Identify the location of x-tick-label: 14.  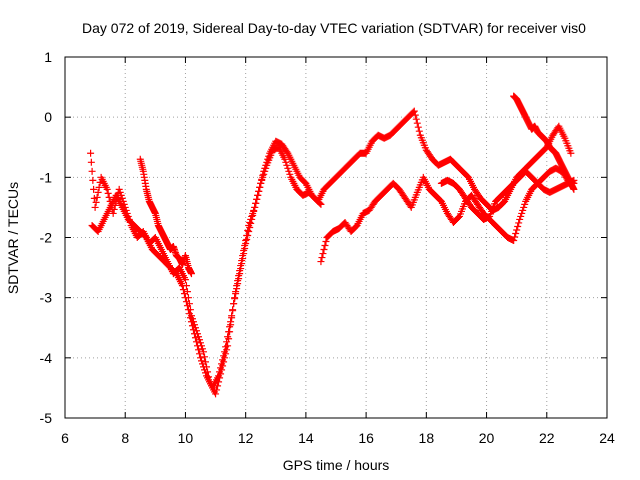
(306, 438).